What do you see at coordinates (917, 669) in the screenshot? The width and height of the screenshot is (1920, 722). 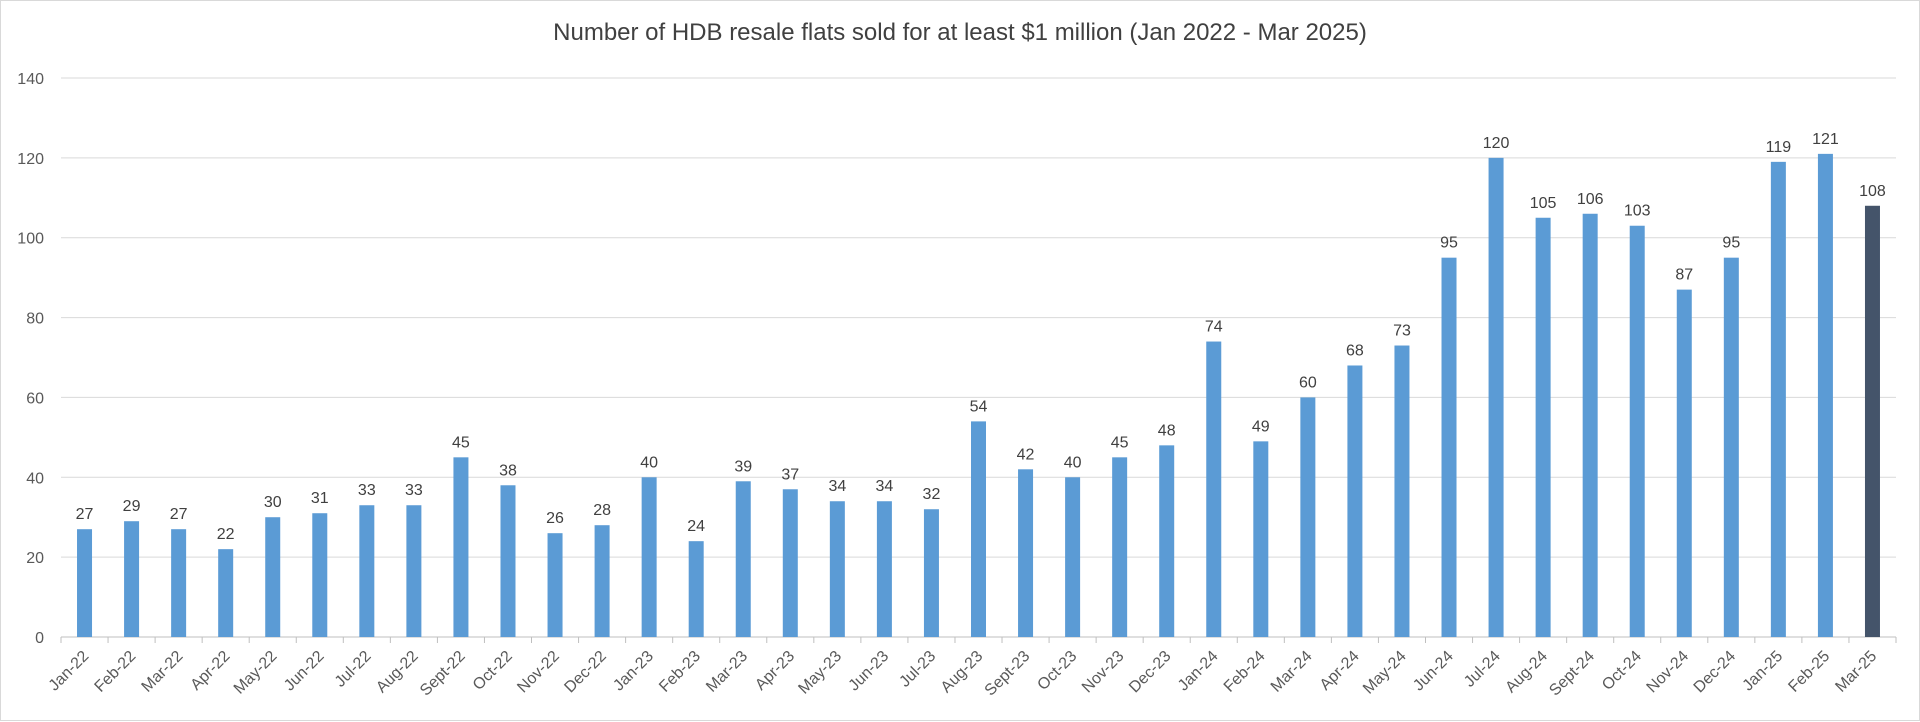 I see `x-tick-label: Jul-23` at bounding box center [917, 669].